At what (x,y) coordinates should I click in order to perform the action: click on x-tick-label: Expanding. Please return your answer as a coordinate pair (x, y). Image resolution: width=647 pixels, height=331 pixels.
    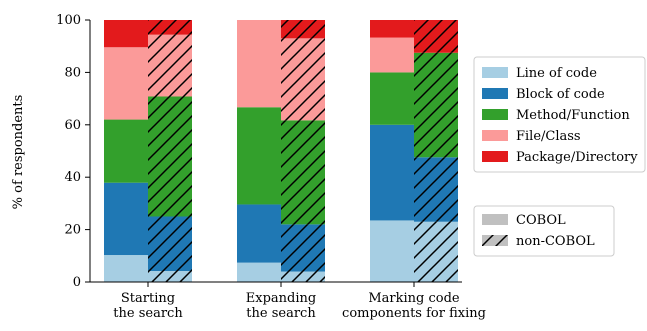
    Looking at the image, I should click on (281, 298).